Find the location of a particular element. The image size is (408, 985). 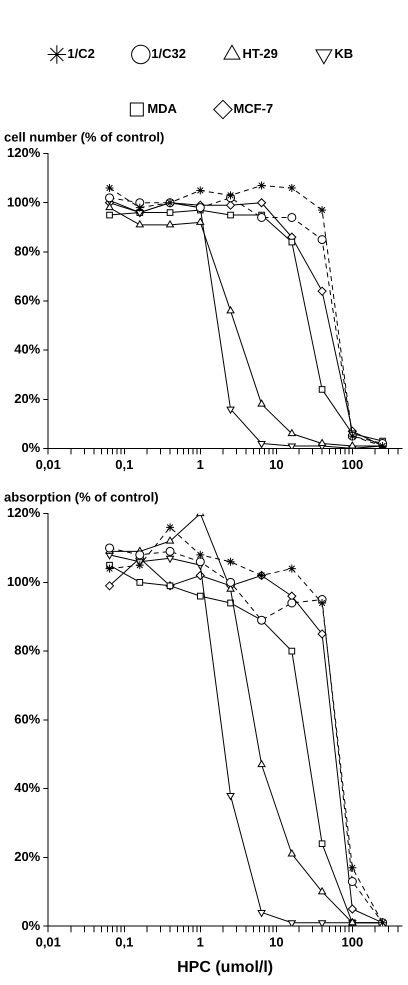

y-axis-title: absorption (% of control) is located at coordinates (81, 496).